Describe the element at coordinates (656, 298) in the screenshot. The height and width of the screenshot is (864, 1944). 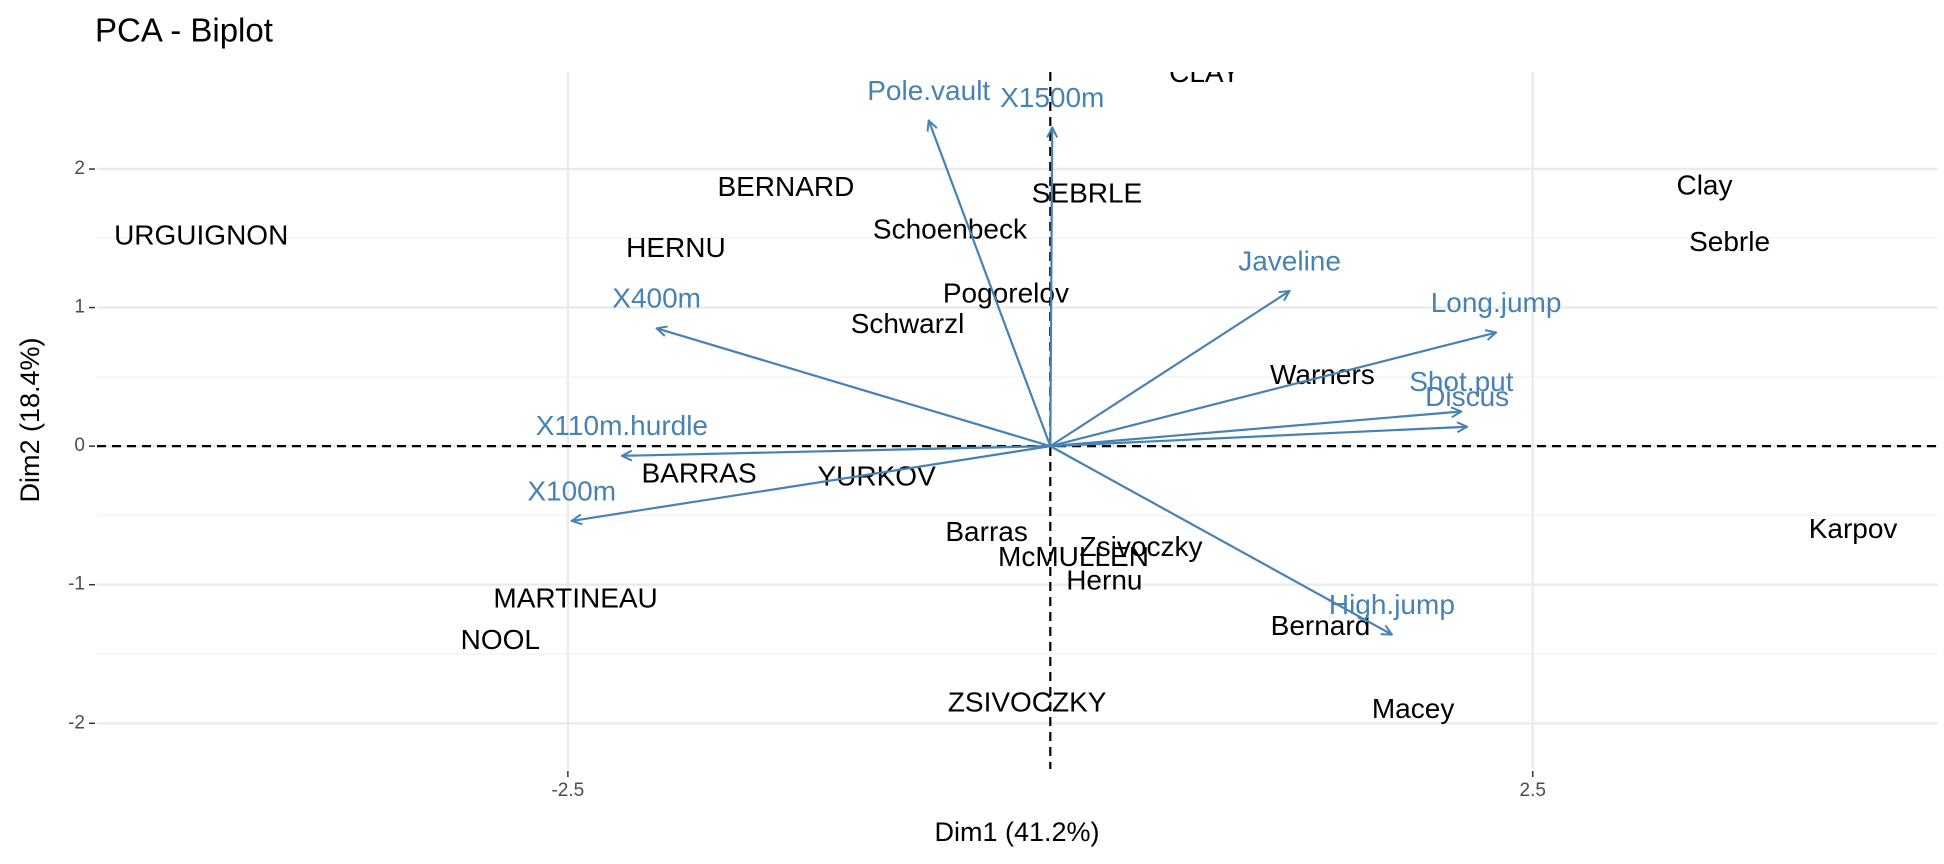
I see `variable-label: X400m` at that location.